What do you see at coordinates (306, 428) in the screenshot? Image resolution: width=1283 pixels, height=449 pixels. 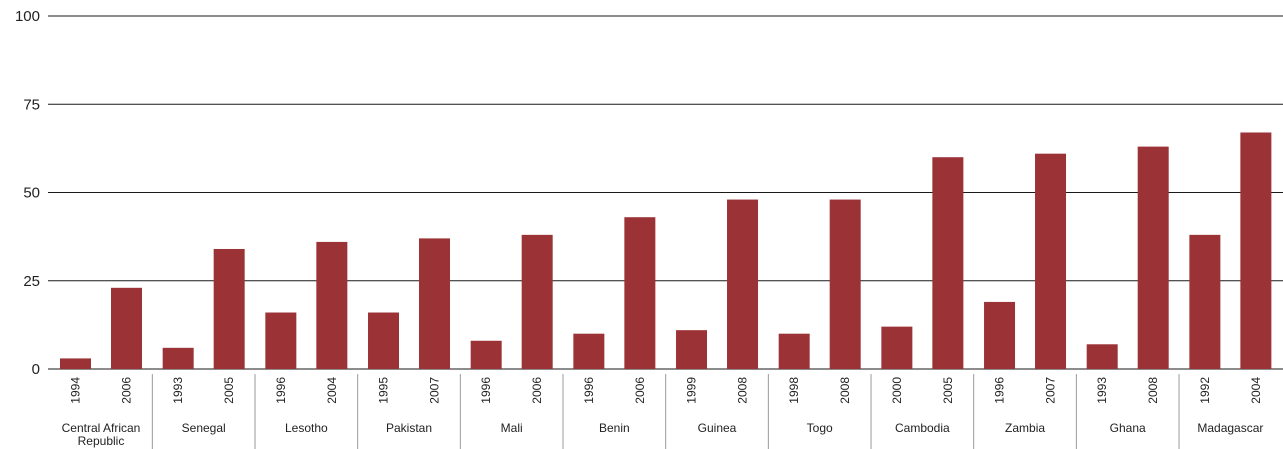 I see `country-label: Lesotho` at bounding box center [306, 428].